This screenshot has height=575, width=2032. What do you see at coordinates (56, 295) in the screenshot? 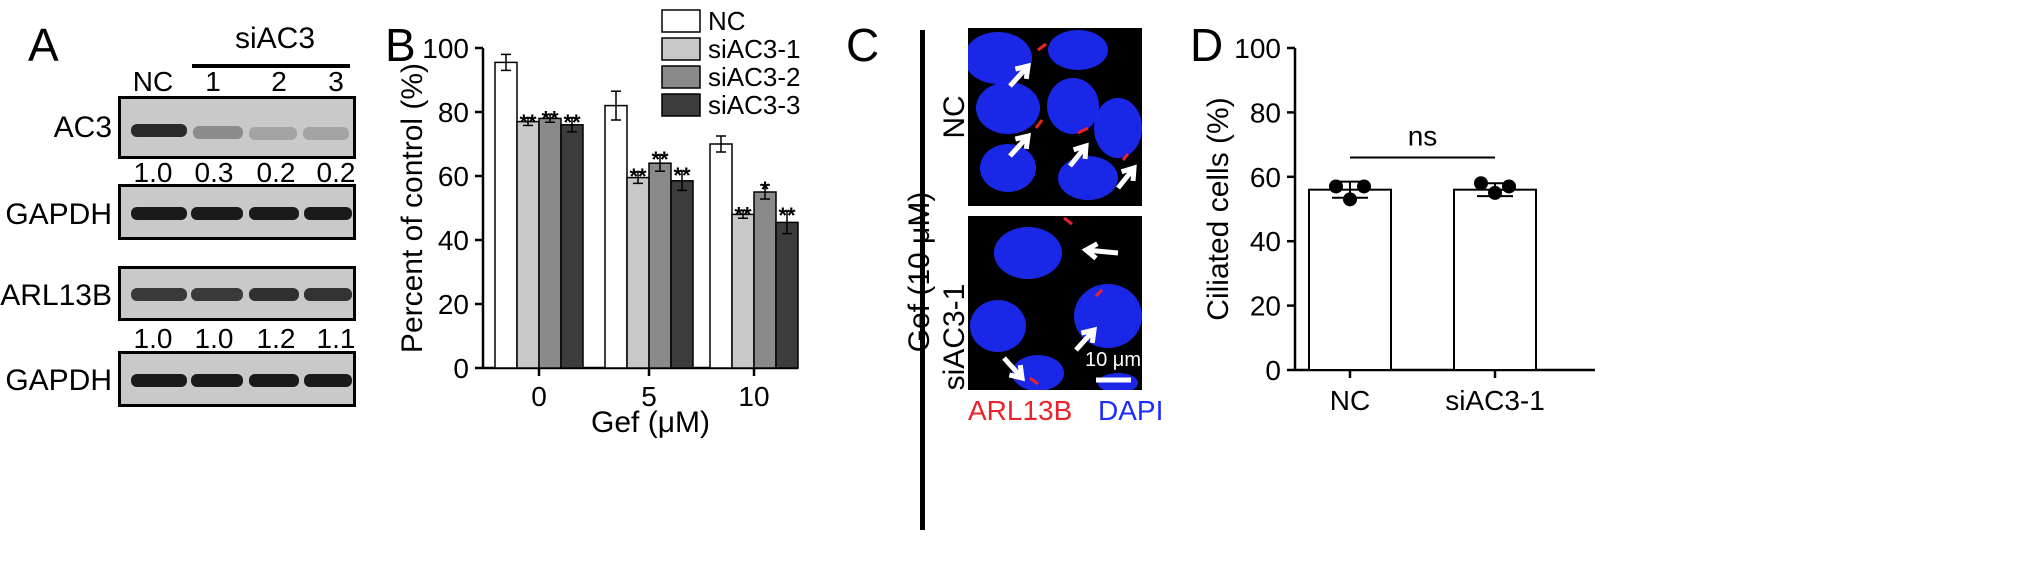
I see `blot-row-label: ARL13B` at bounding box center [56, 295].